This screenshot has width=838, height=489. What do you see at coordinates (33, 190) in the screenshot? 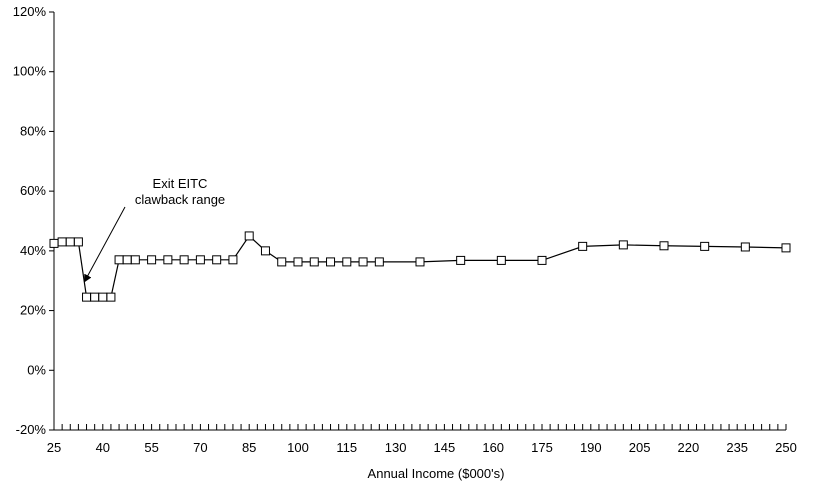
I see `y-tick-label: 60%` at bounding box center [33, 190].